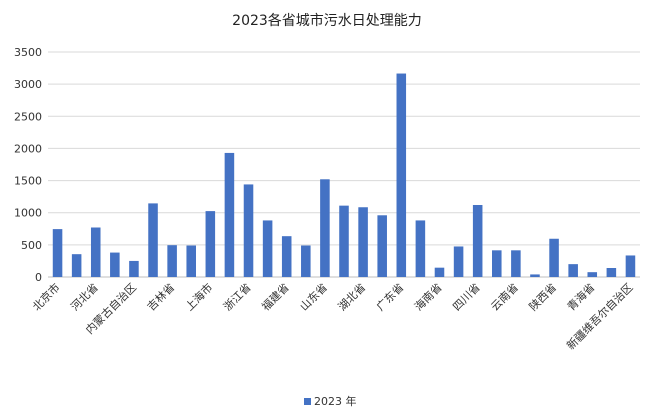  What do you see at coordinates (84, 297) in the screenshot?
I see `x-tick-label: 河北省` at bounding box center [84, 297].